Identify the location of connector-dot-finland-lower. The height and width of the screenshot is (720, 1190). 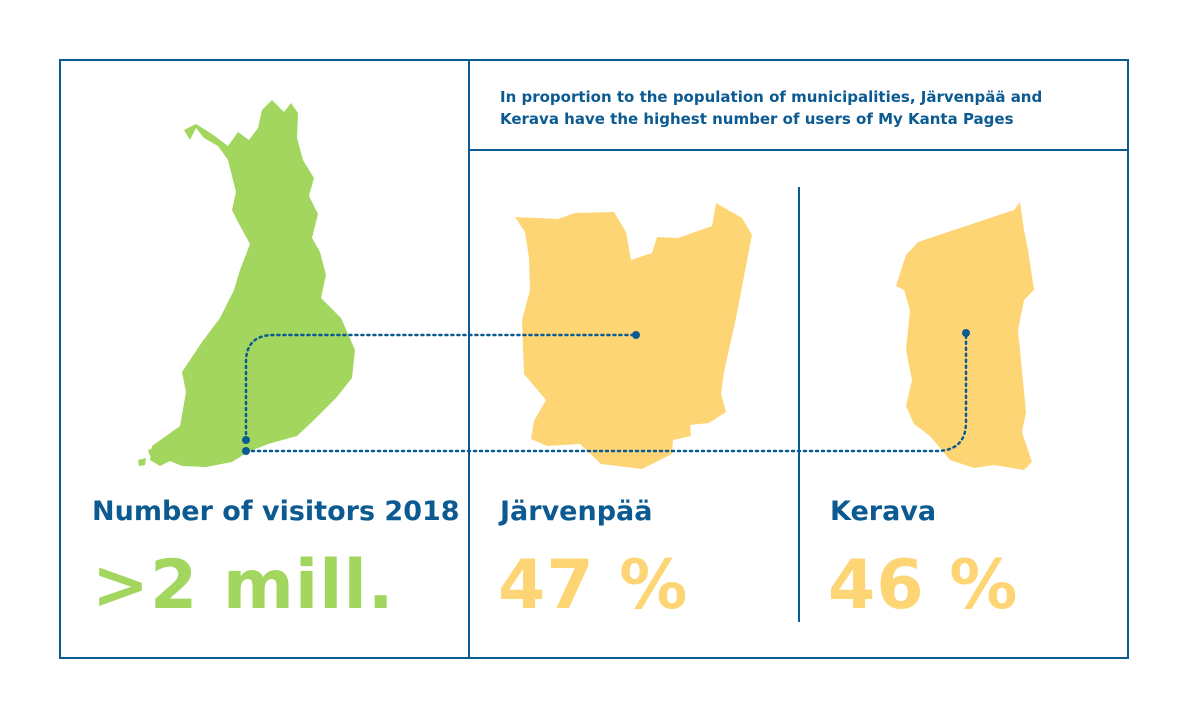
(246, 451).